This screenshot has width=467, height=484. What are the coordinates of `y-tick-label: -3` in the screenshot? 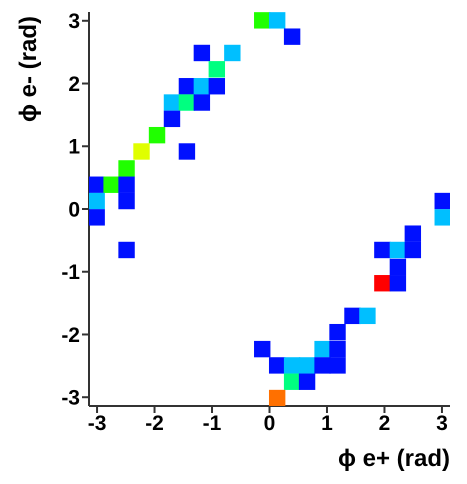 It's located at (70, 398).